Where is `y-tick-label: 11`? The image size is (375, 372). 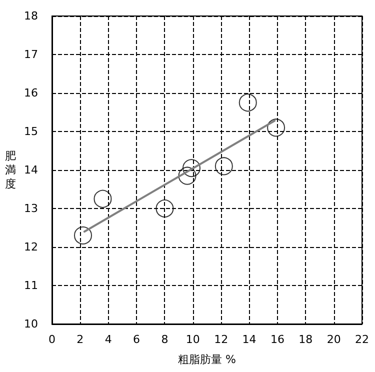 y-tick-label: 11 is located at coordinates (31, 285).